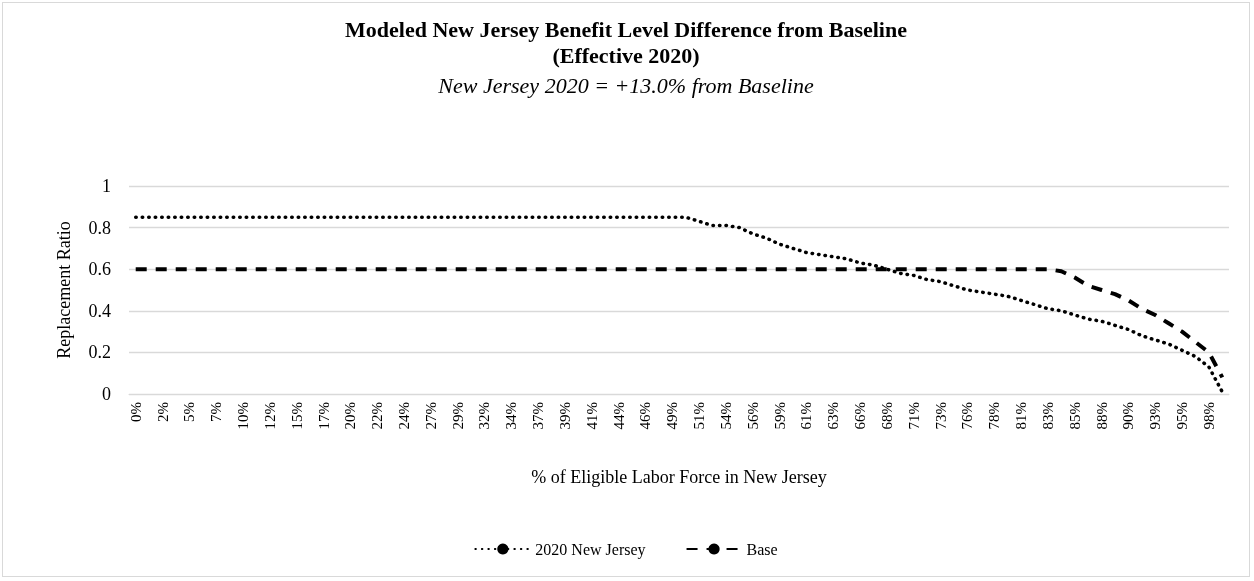 The width and height of the screenshot is (1254, 581). I want to click on x-tick-label: 0%, so click(135, 412).